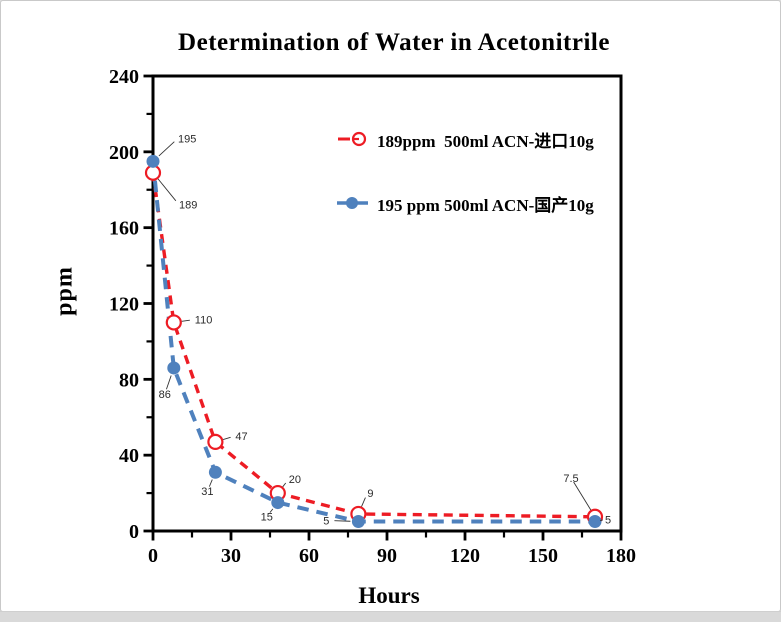 This screenshot has width=781, height=622. I want to click on x-tick-label: 60, so click(309, 556).